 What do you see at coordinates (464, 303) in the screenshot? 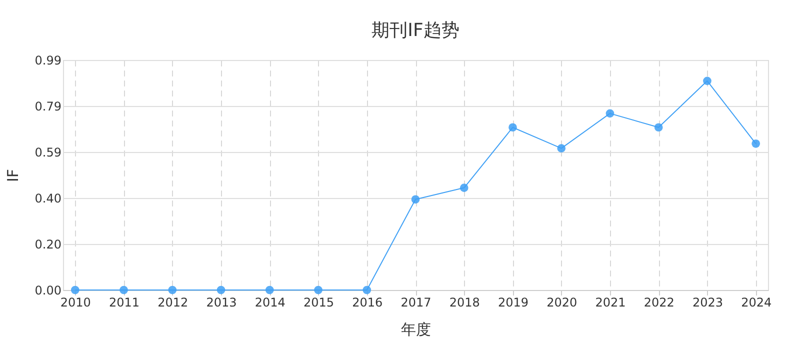
I see `x-tick-label: 2018` at bounding box center [464, 303].